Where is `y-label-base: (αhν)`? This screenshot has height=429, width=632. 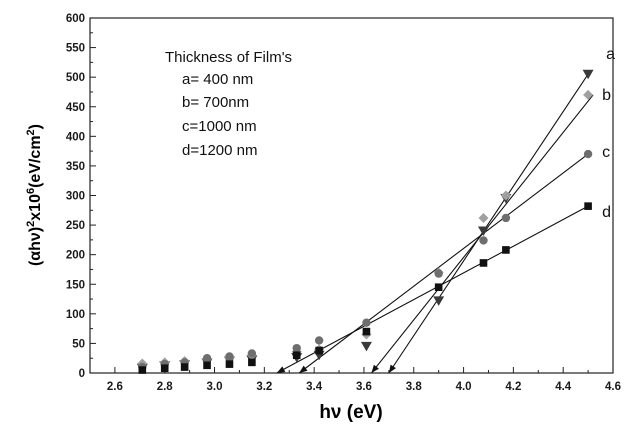
y-label-base: (αhν) is located at coordinates (35, 246).